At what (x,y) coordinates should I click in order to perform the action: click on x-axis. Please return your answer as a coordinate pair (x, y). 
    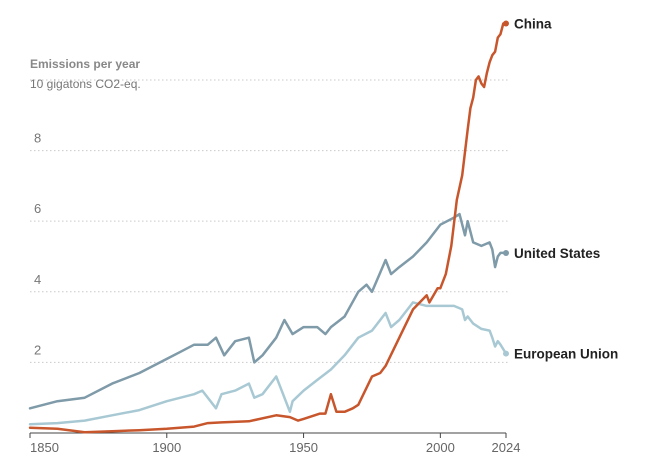
    Looking at the image, I should click on (268, 435).